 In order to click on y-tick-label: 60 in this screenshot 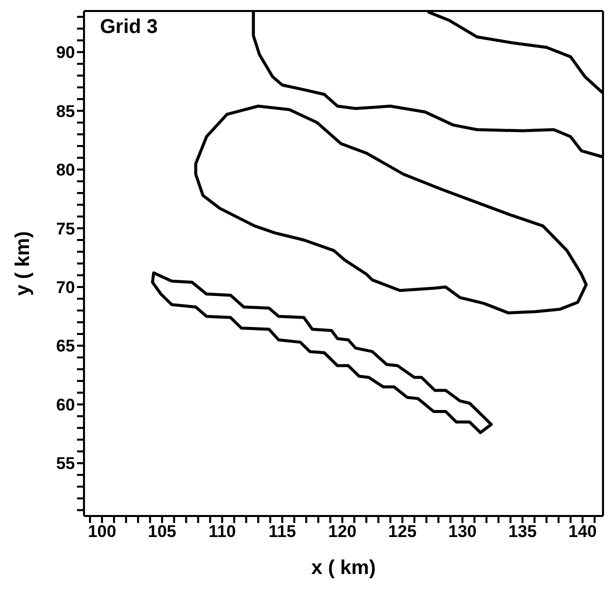, I will do `click(65, 404)`.